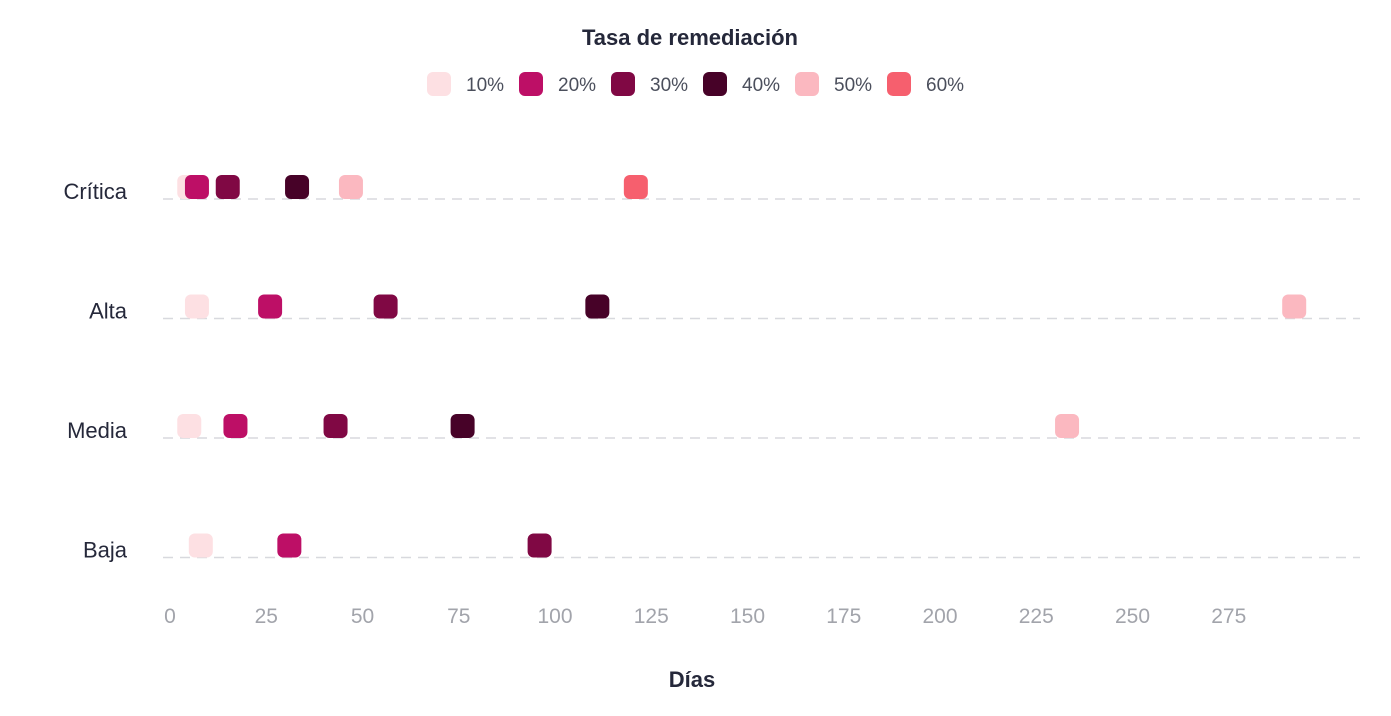 Image resolution: width=1391 pixels, height=716 pixels. Describe the element at coordinates (554, 616) in the screenshot. I see `x-tick-label: 100` at that location.